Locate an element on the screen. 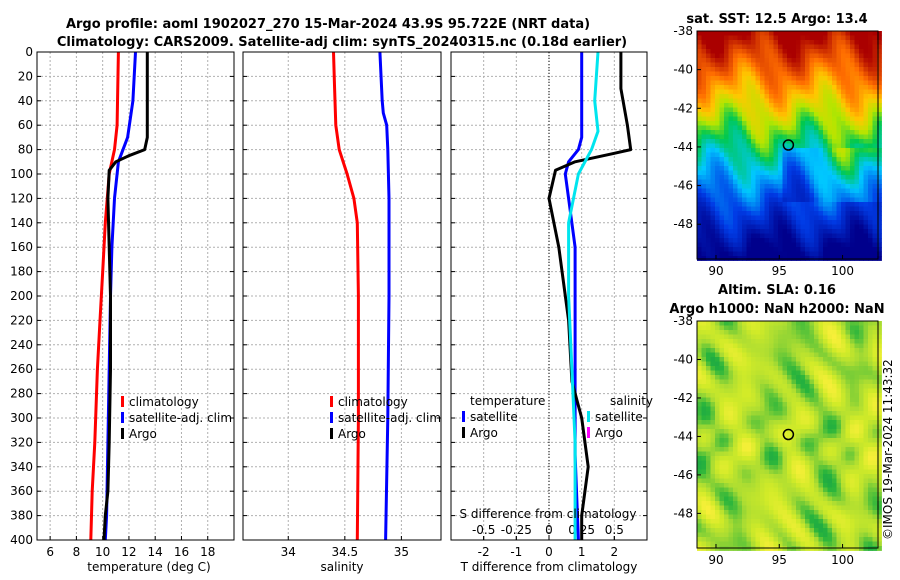 Image resolution: width=900 pixels, height=580 pixels. x-tick-label: 10 is located at coordinates (102, 552).